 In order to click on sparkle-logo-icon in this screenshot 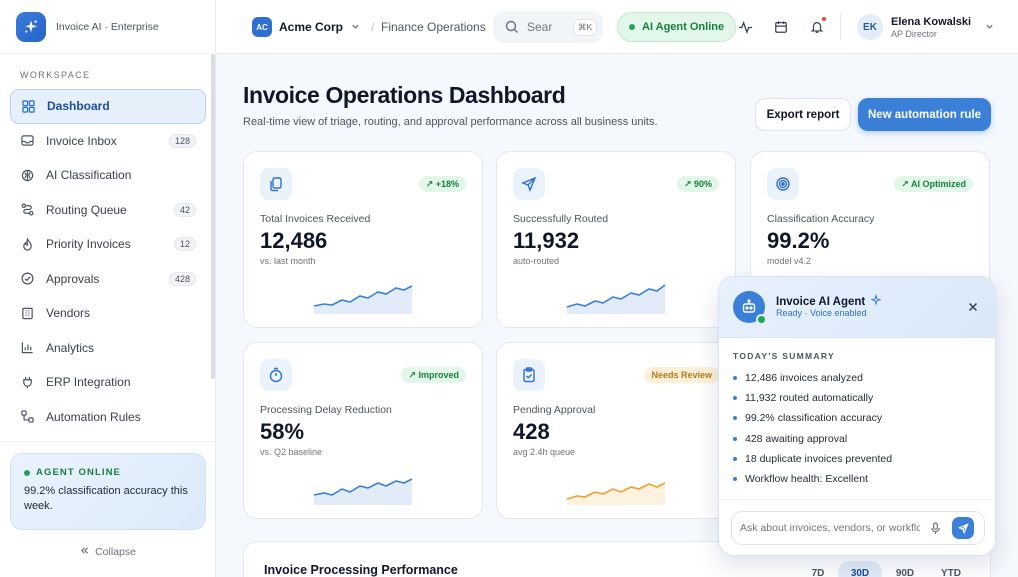, I will do `click(31, 26)`.